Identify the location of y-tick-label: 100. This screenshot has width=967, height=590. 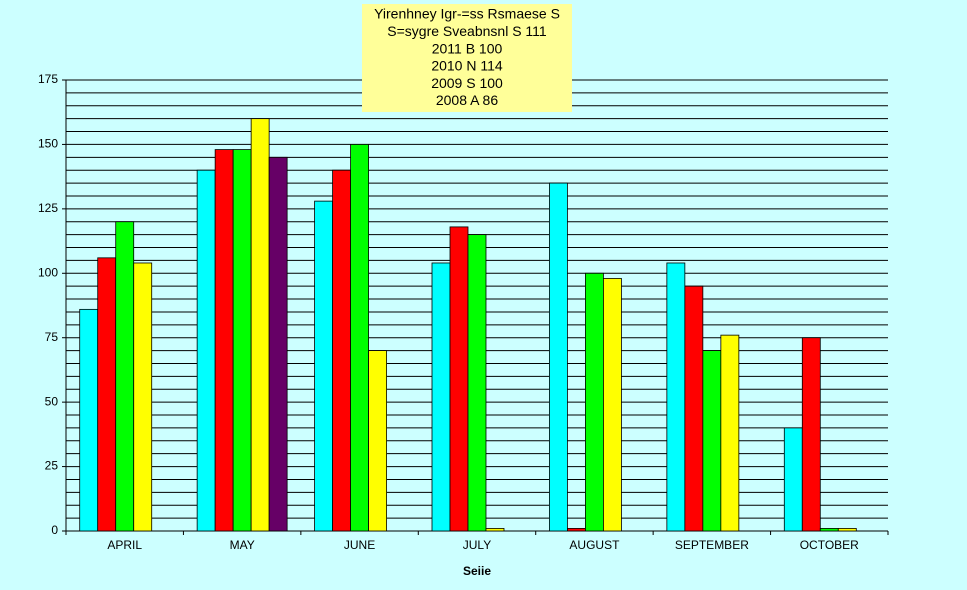
(48, 272).